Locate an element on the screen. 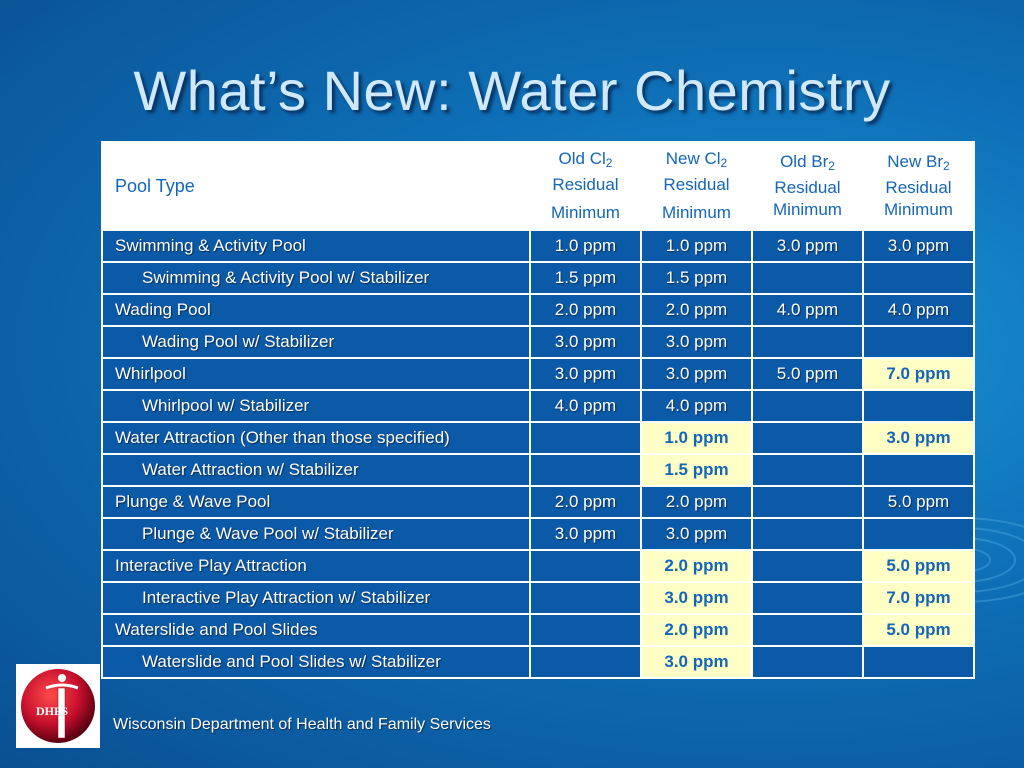 This screenshot has width=1024, height=768. header-new-br-line2: Residual is located at coordinates (918, 187).